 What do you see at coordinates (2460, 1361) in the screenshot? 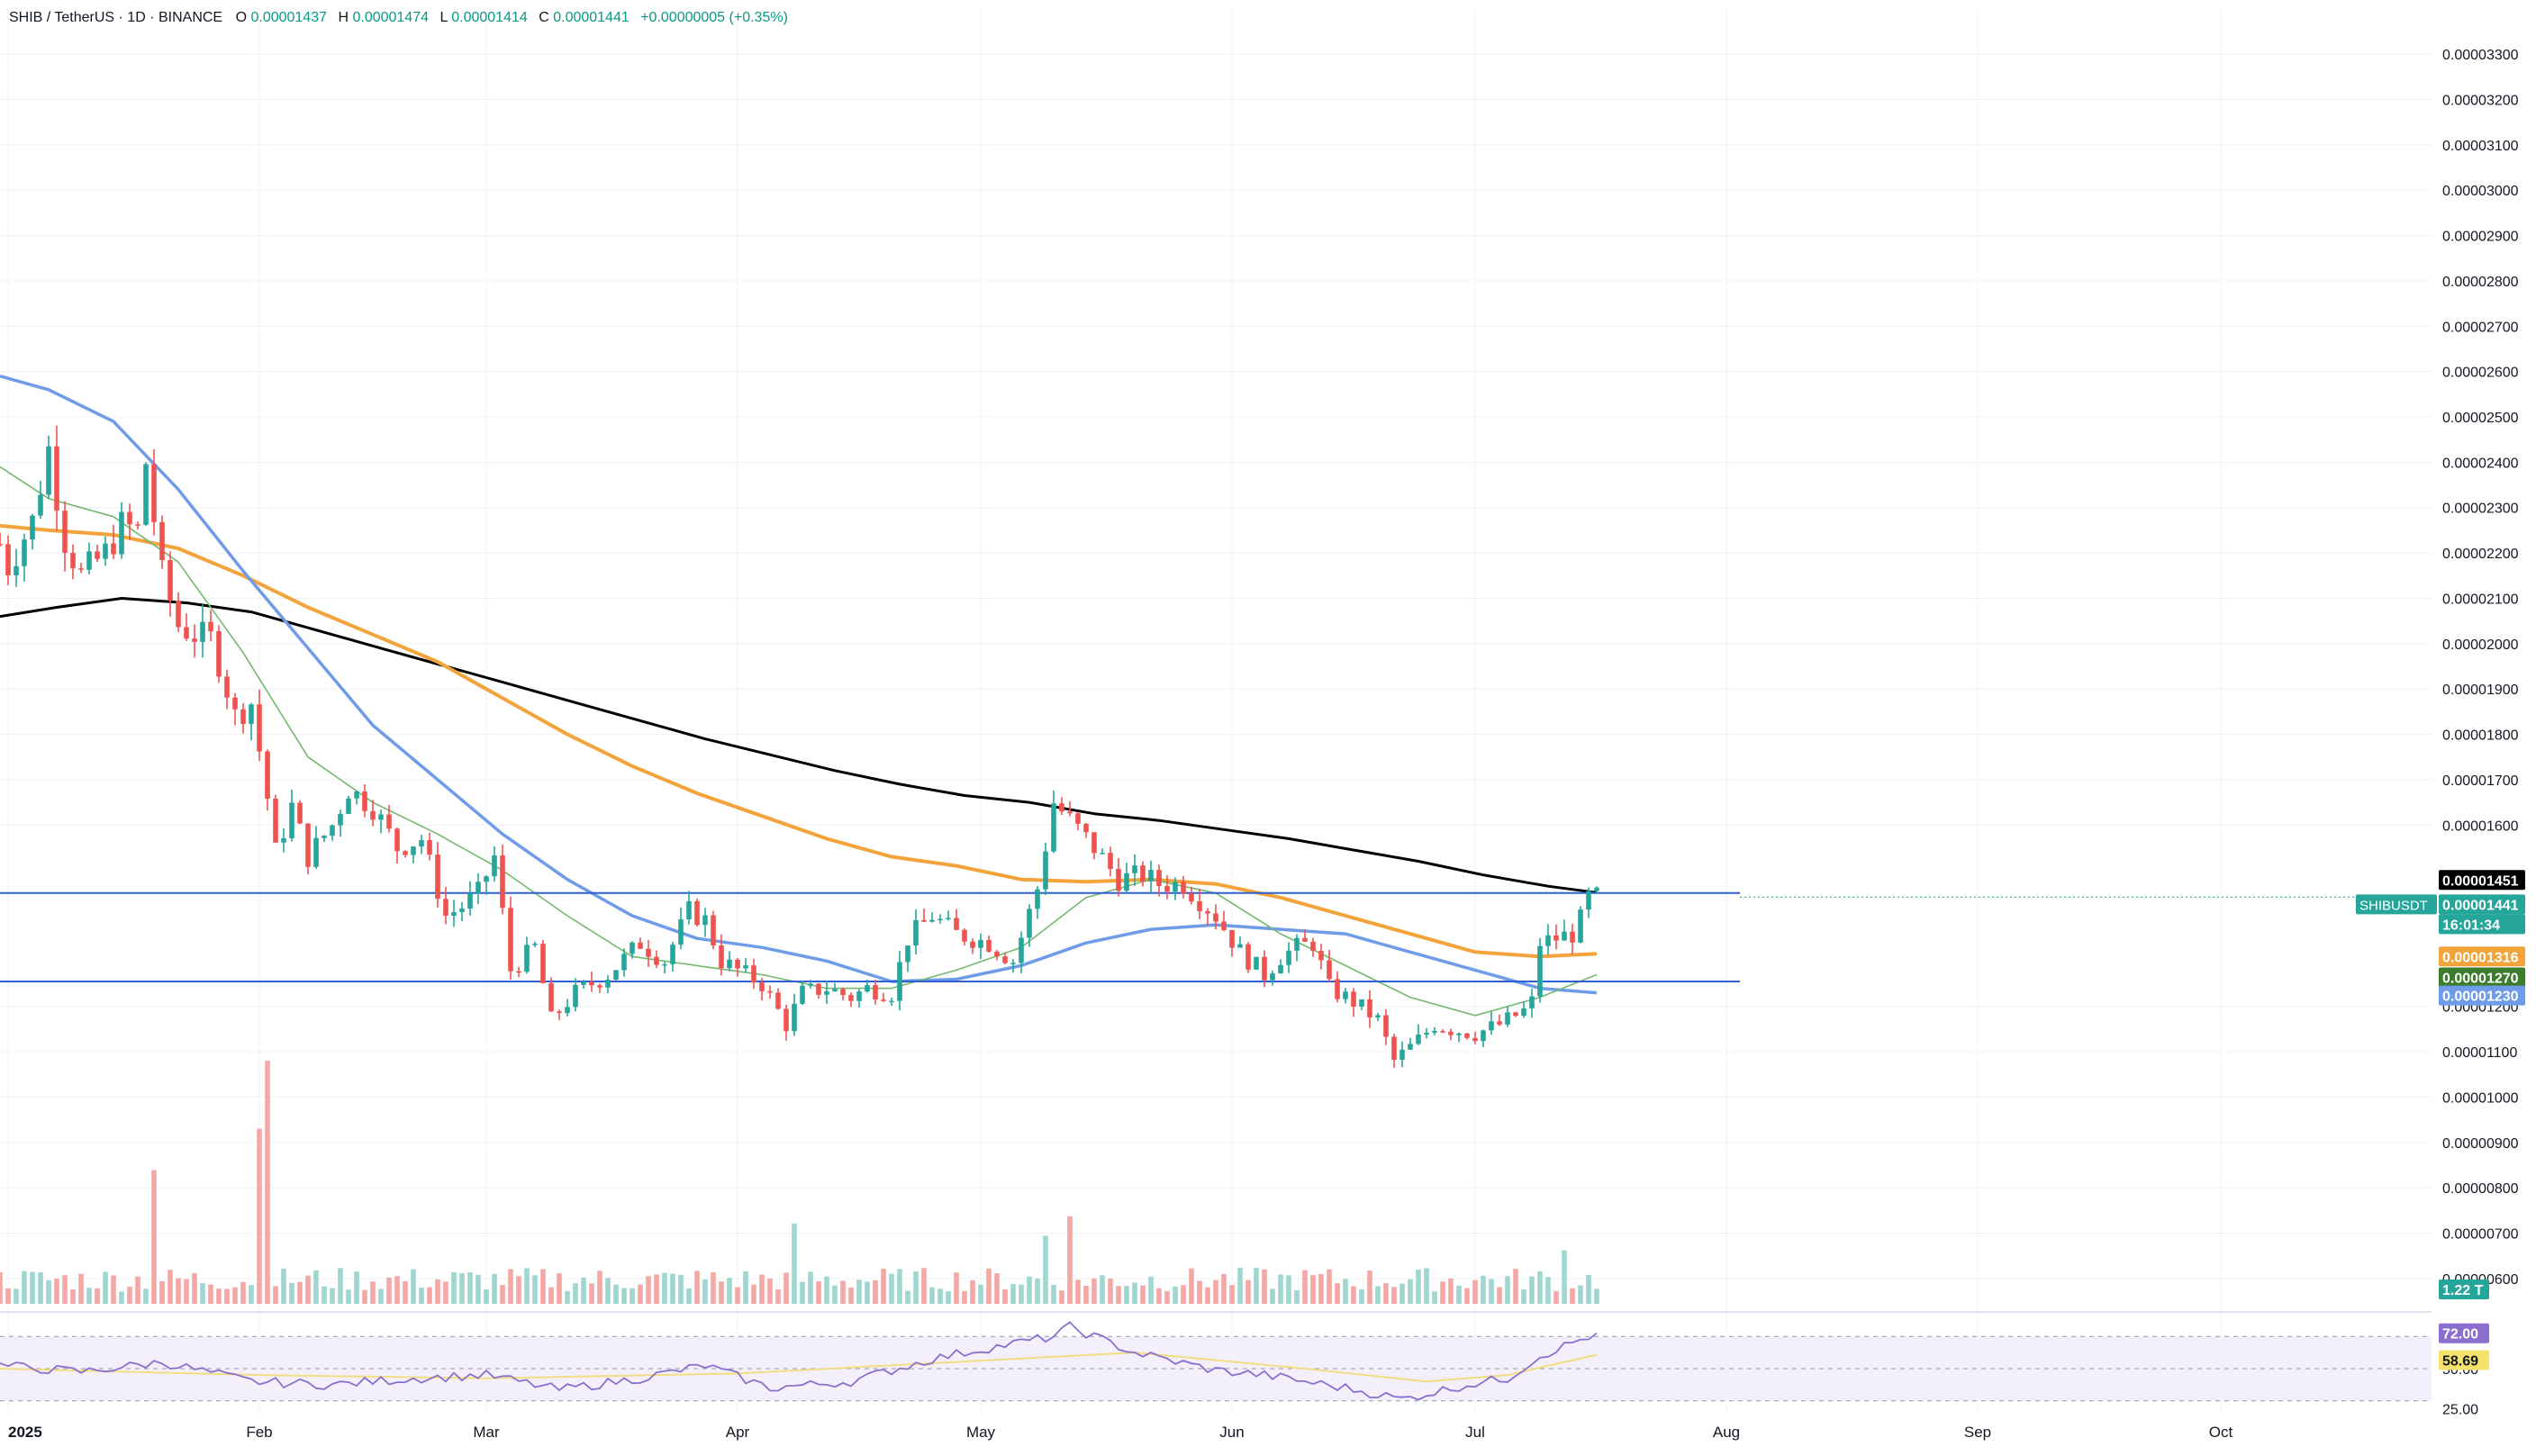
I see `tag-rsi-ma: 58.69` at bounding box center [2460, 1361].